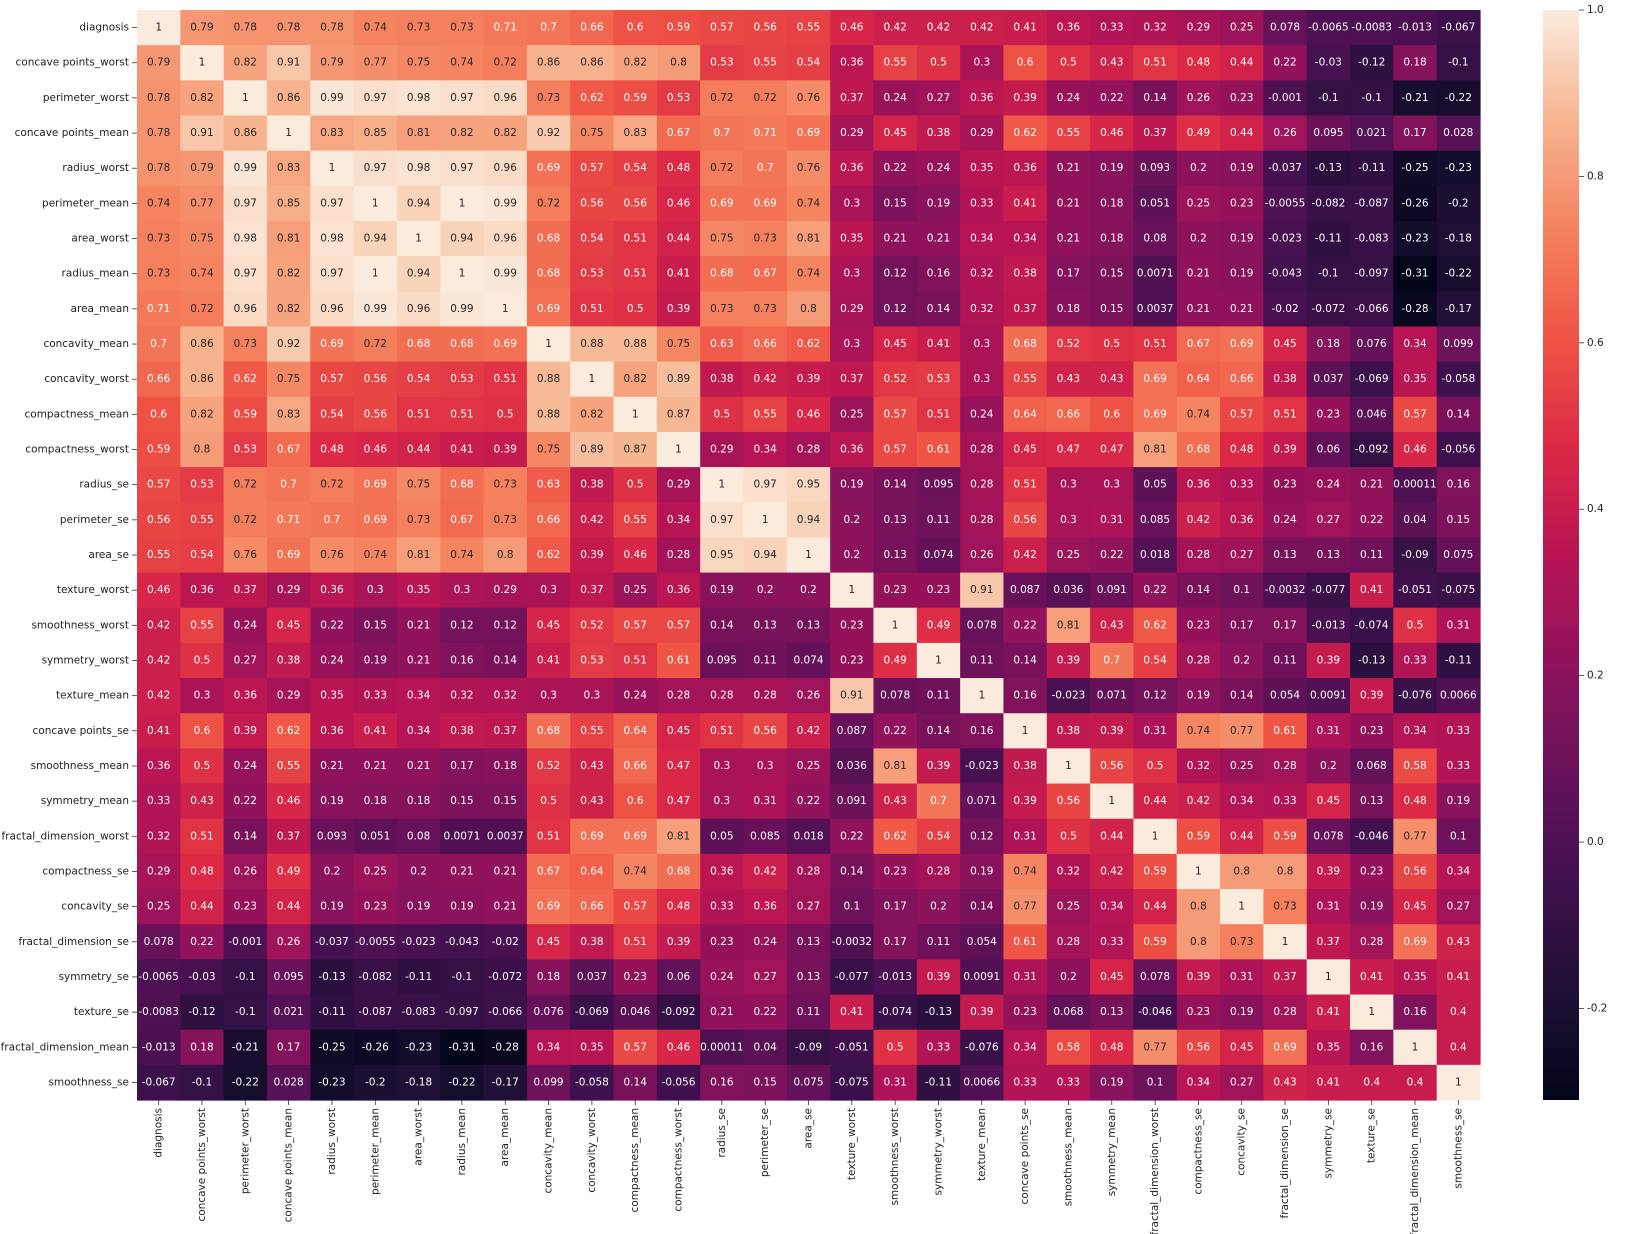  I want to click on colorbar-tick-label: 0.2, so click(1595, 676).